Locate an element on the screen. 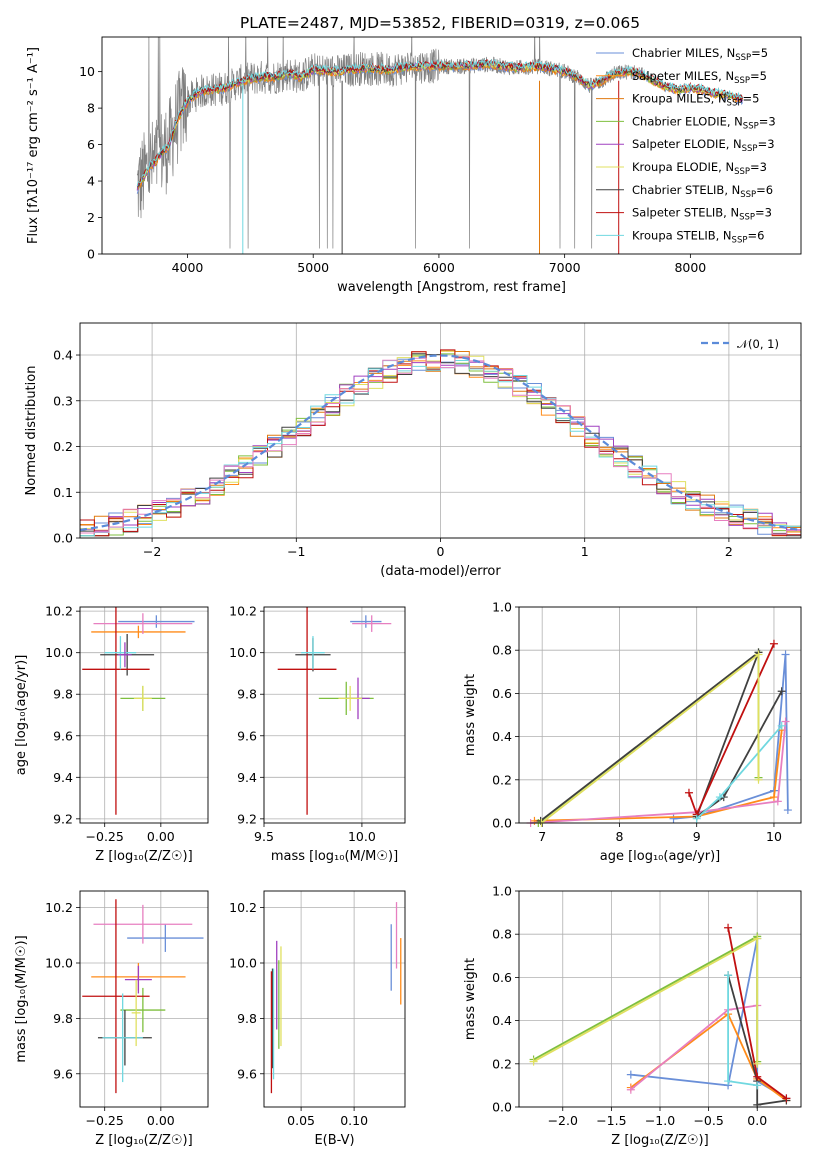  x-tick-label: −2 is located at coordinates (152, 551).